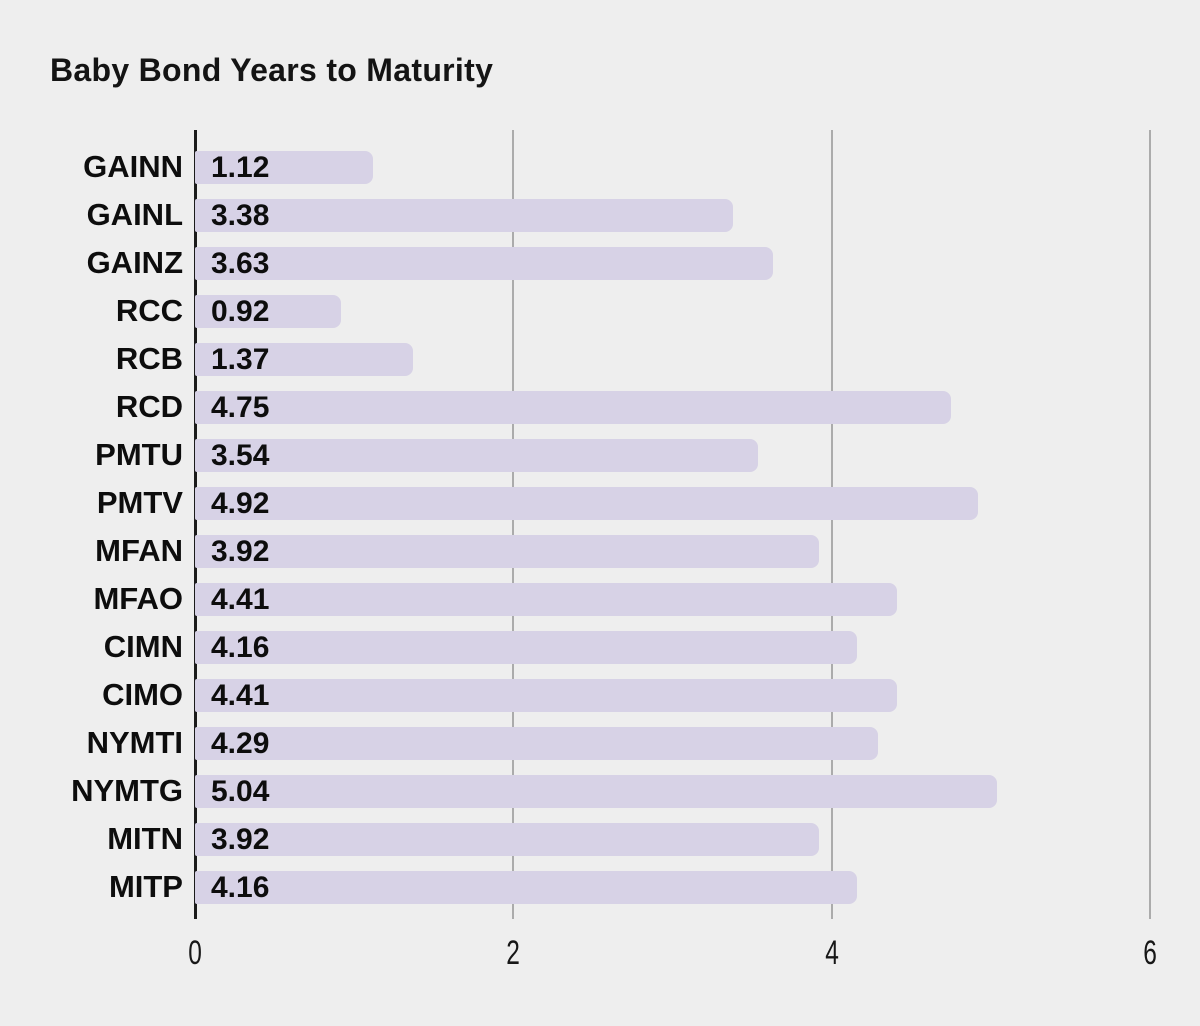 The width and height of the screenshot is (1200, 1026). I want to click on y-axis-label-cimn: CIMN, so click(143, 646).